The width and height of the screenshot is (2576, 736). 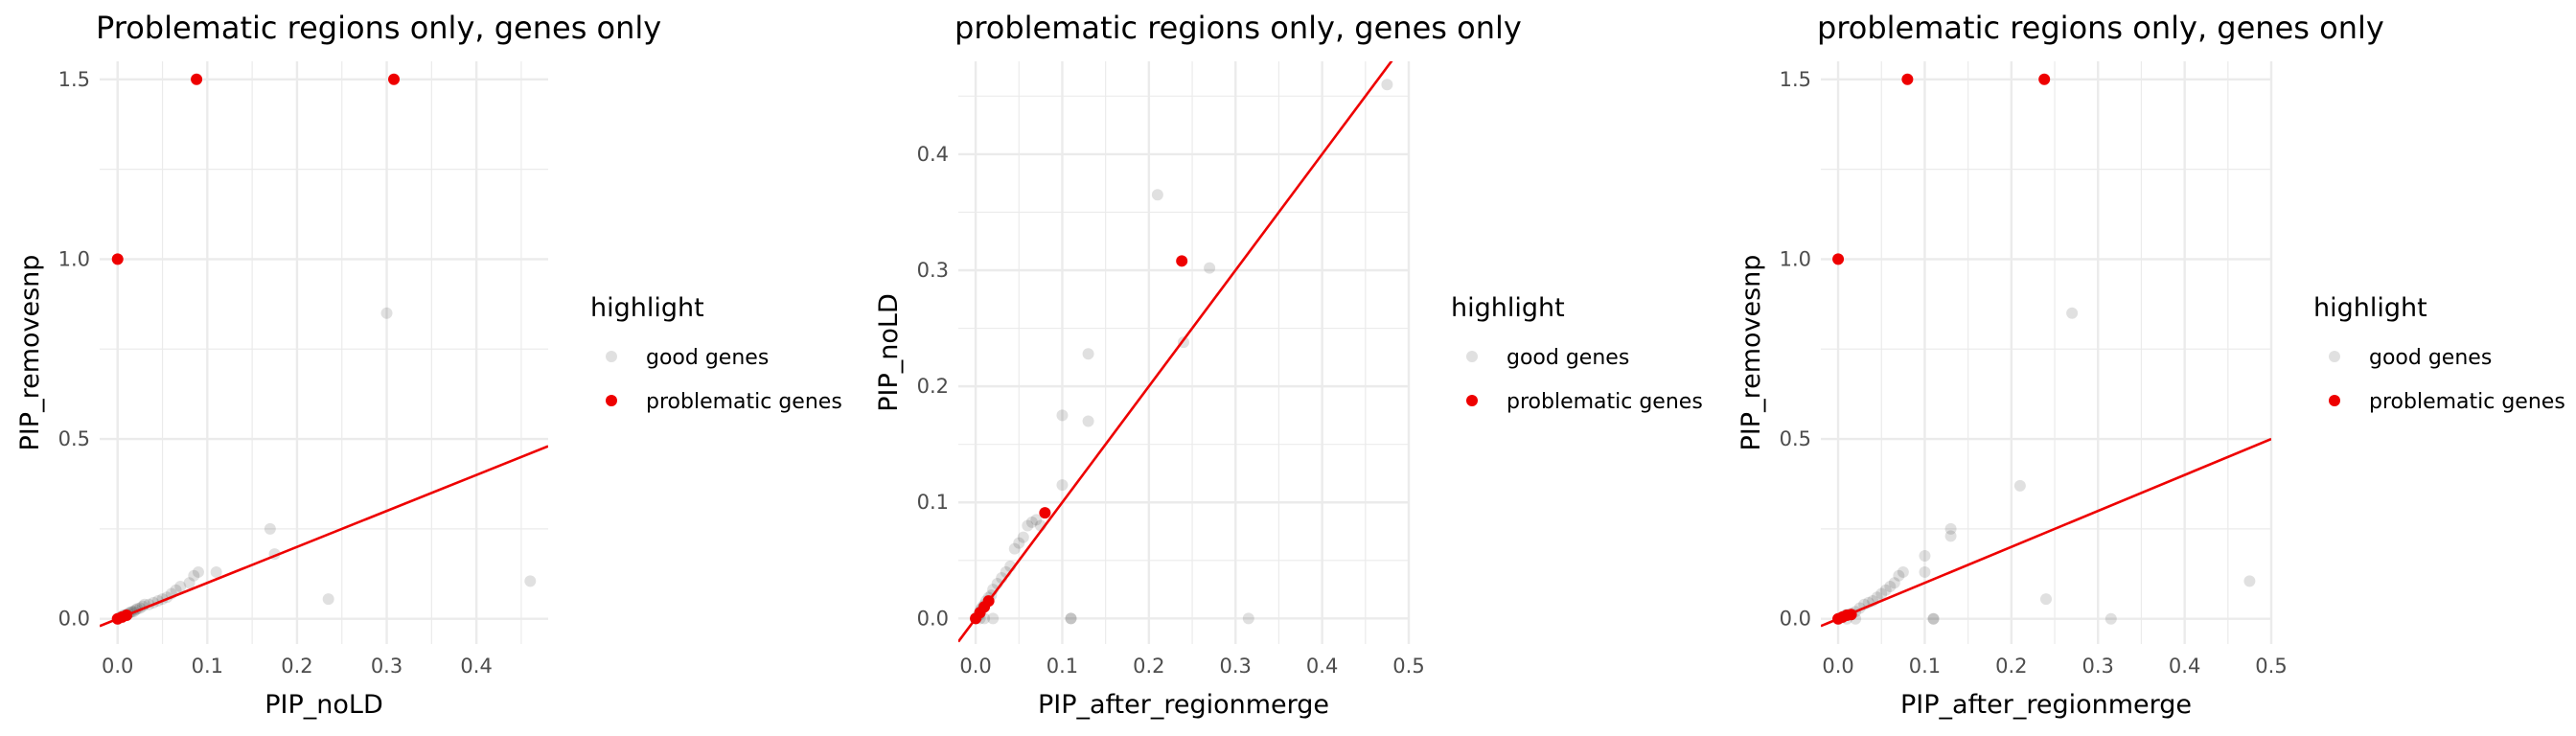 I want to click on y-tick-label: 0.2, so click(x=933, y=386).